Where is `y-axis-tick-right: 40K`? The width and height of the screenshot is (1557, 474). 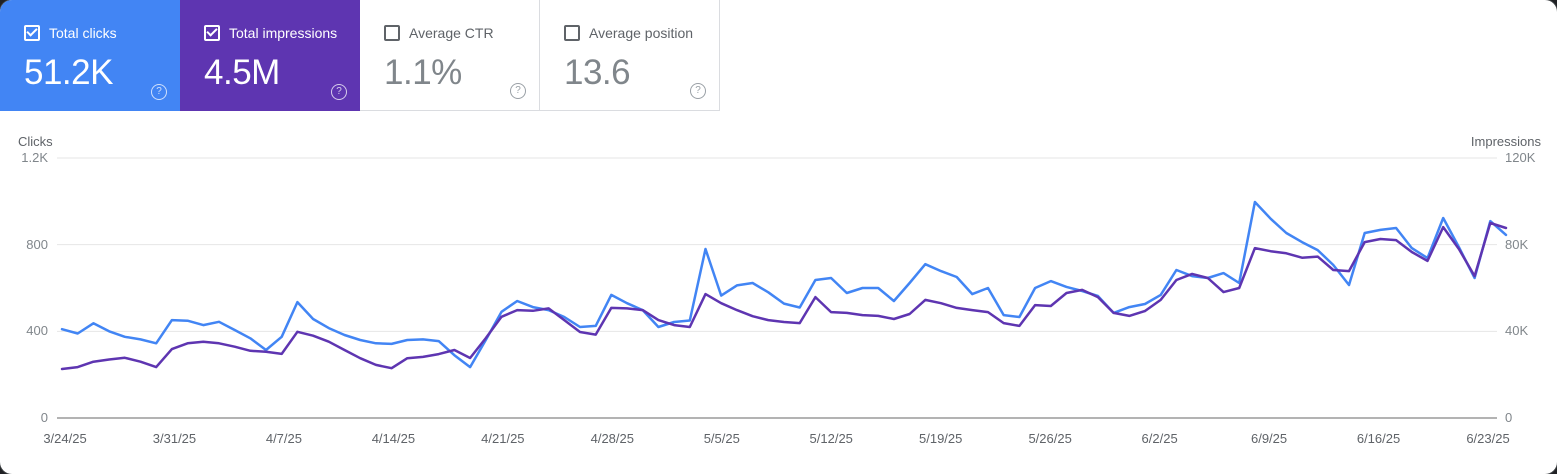 y-axis-tick-right: 40K is located at coordinates (1517, 331).